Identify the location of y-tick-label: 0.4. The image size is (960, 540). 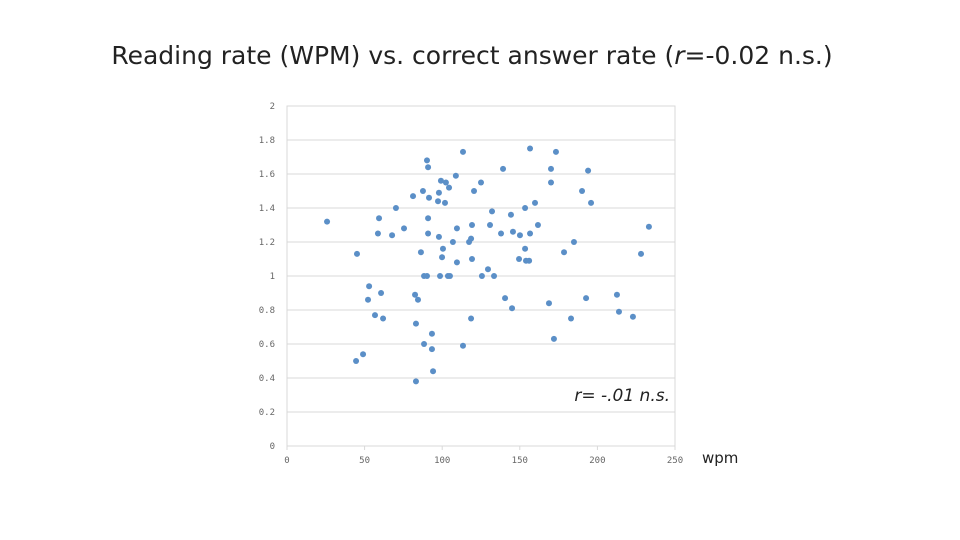
(267, 379).